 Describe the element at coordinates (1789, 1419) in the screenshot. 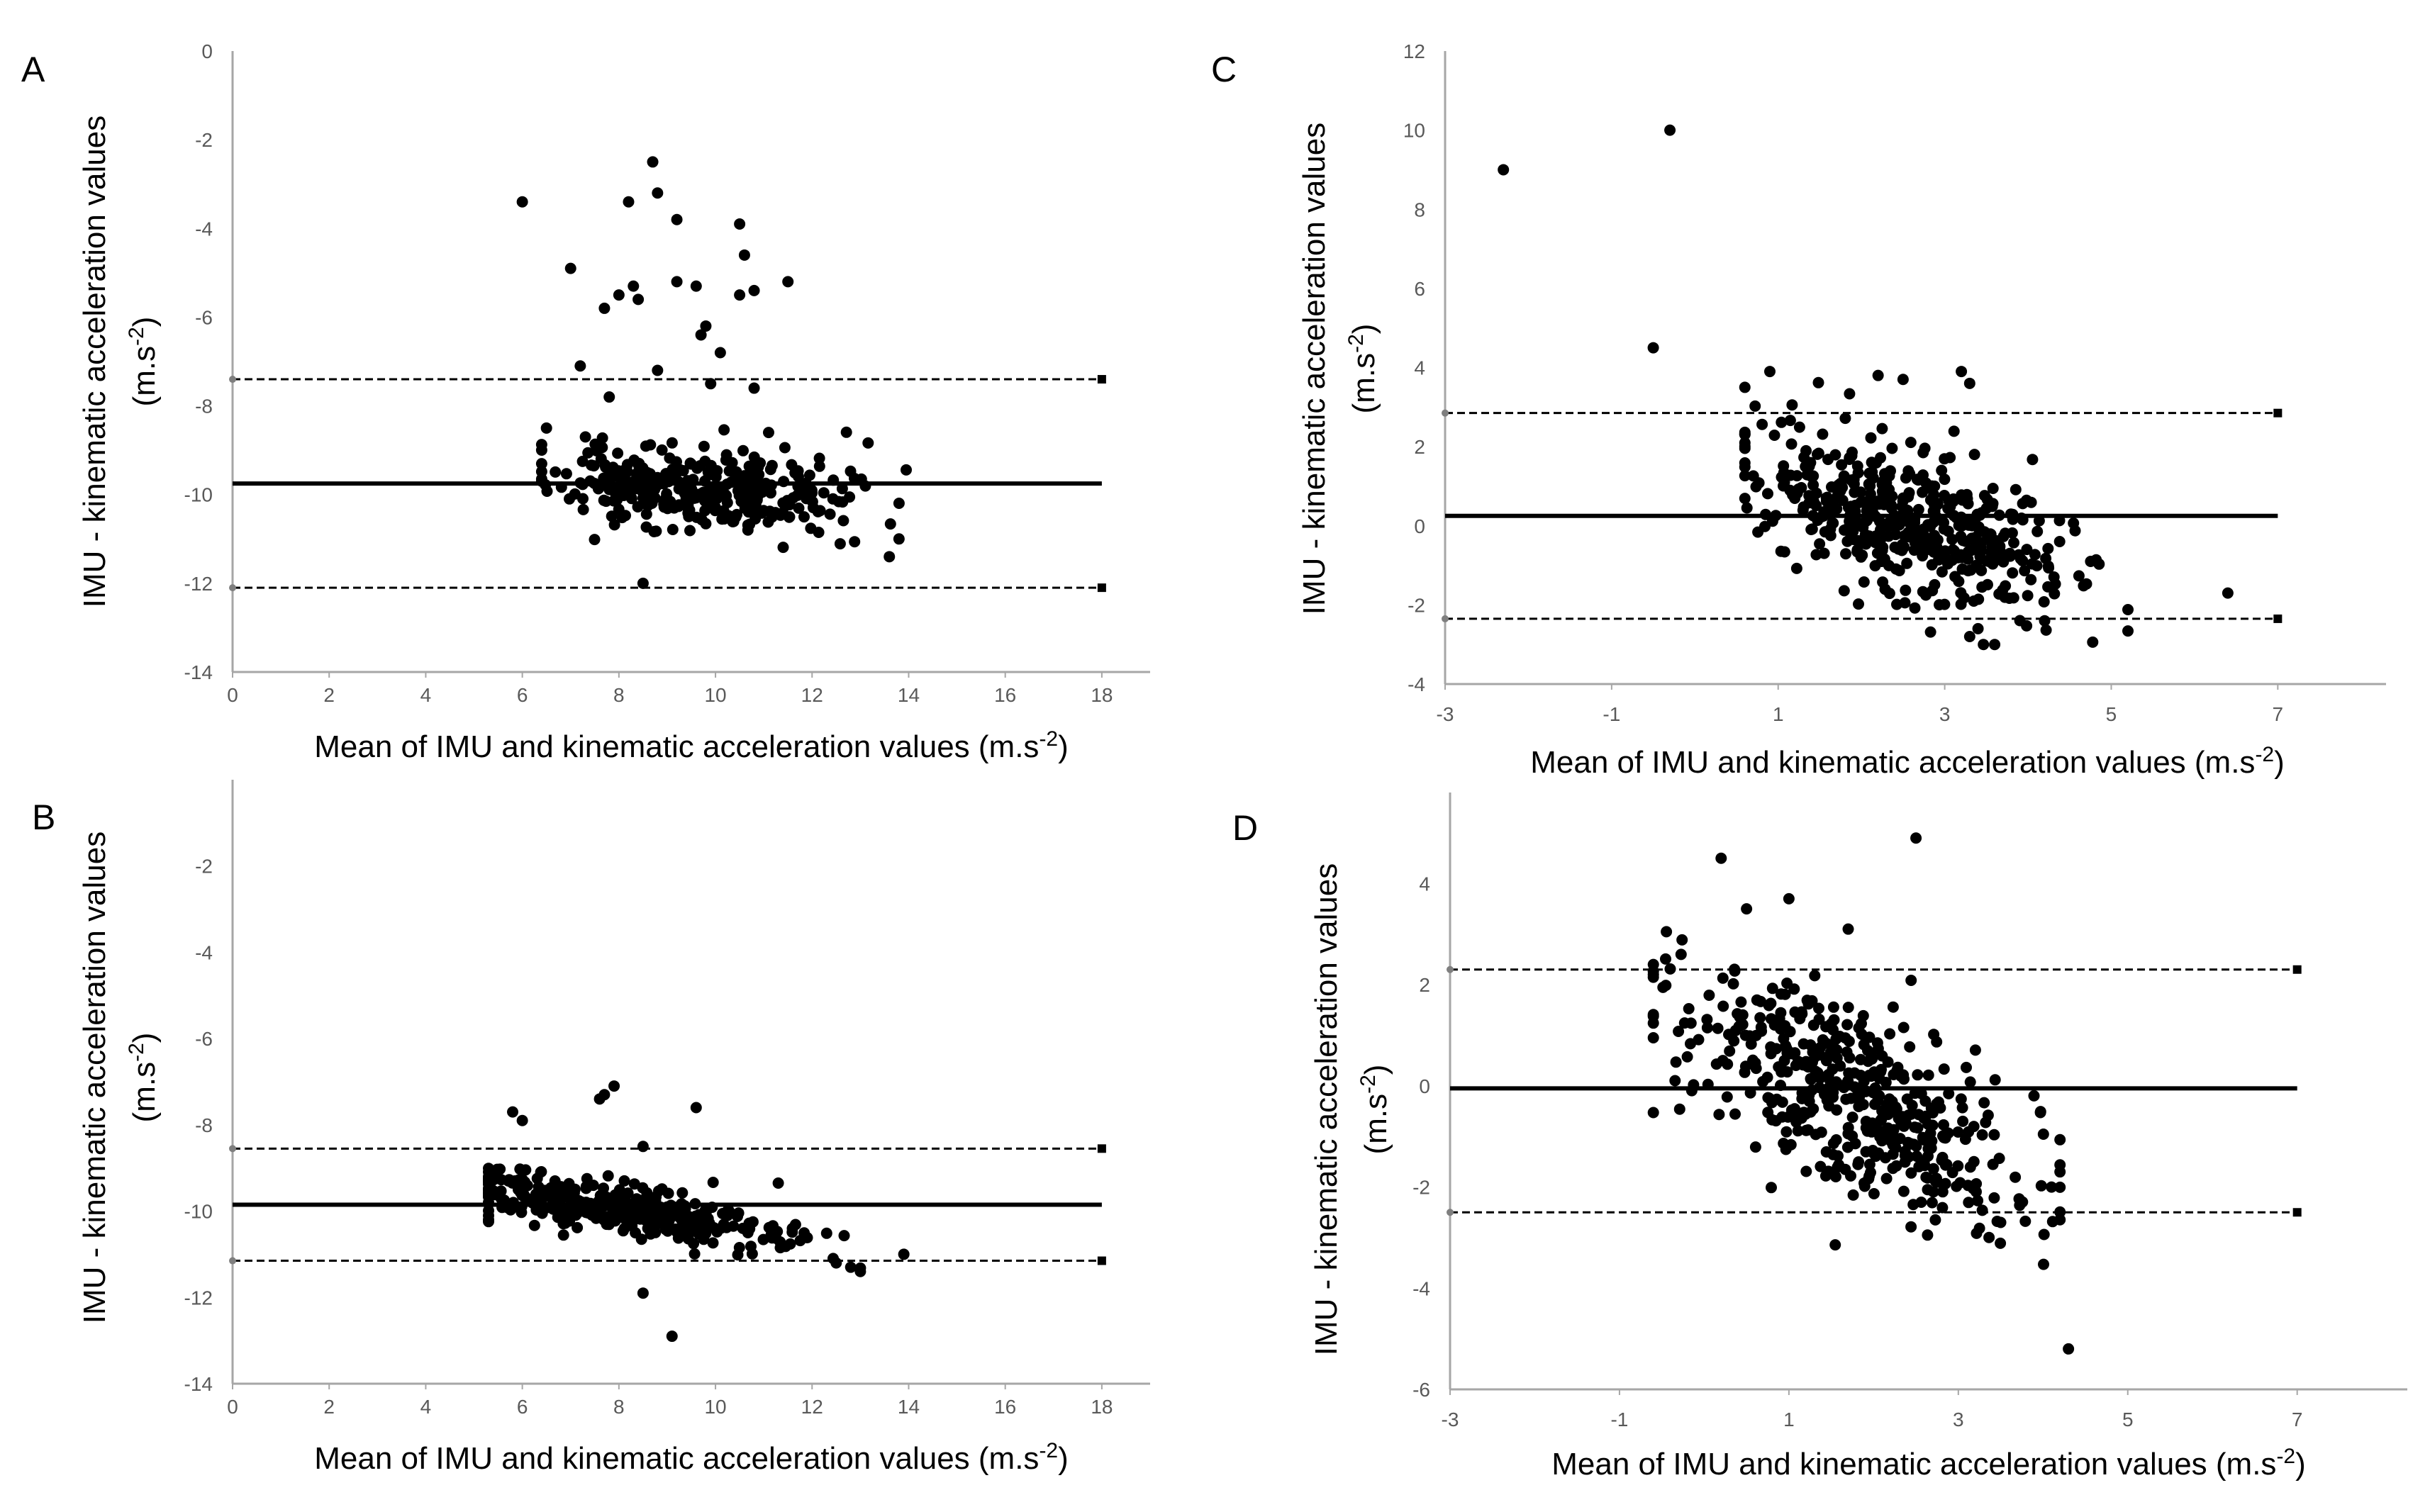

I see `x-tick-label-d: 1` at that location.